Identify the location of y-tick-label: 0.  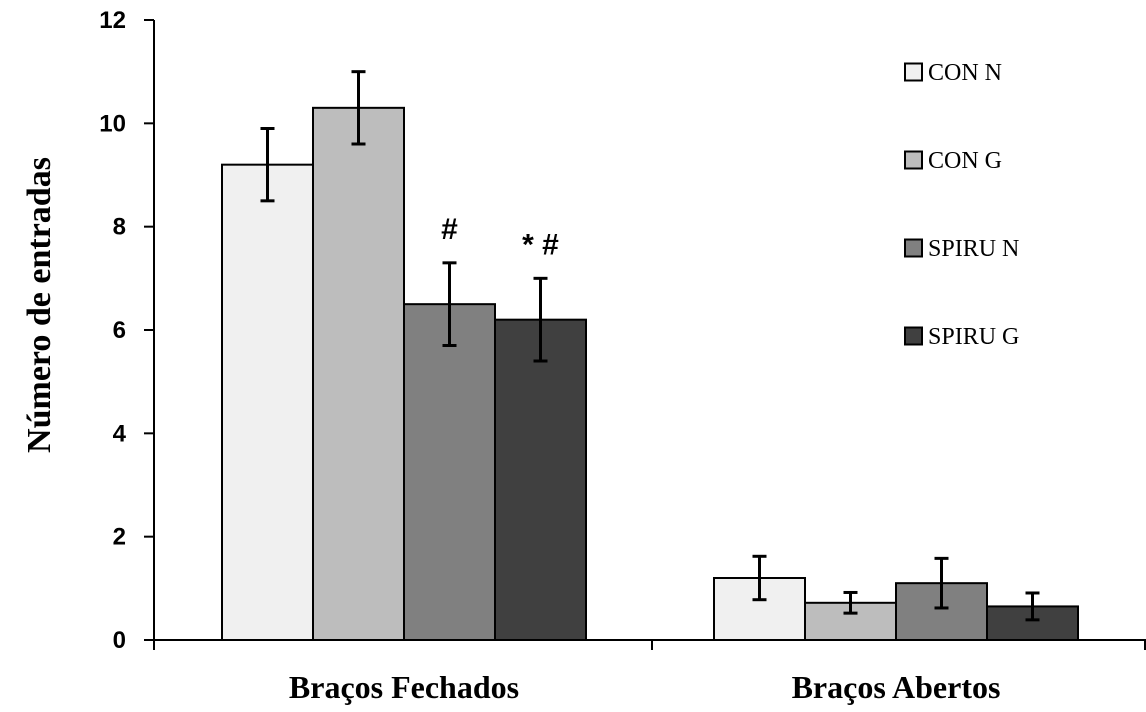
(119, 640).